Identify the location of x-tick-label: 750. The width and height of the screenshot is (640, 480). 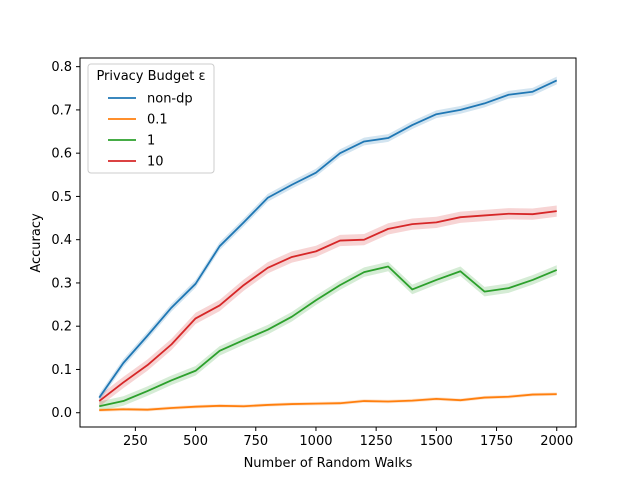
(255, 441).